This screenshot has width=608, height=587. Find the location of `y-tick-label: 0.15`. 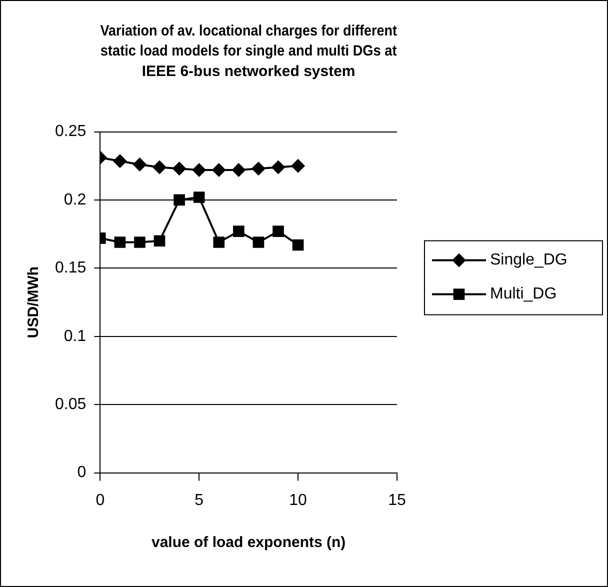

y-tick-label: 0.15 is located at coordinates (70, 268).